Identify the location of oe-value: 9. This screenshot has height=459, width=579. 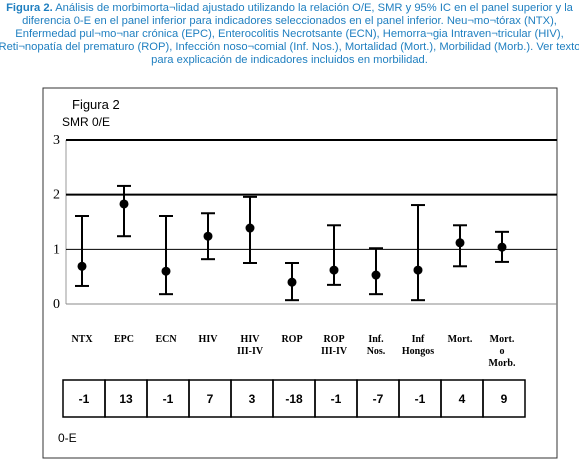
(504, 399).